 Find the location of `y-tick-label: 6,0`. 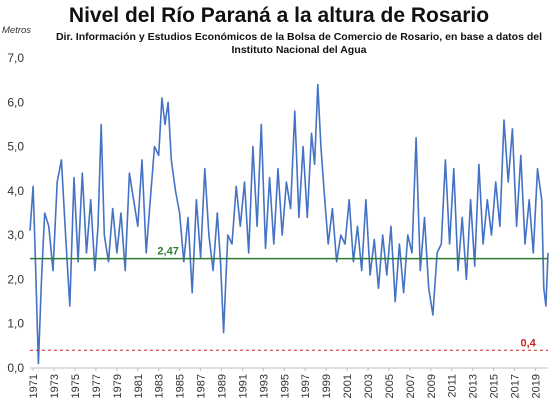

y-tick-label: 6,0 is located at coordinates (15, 102).